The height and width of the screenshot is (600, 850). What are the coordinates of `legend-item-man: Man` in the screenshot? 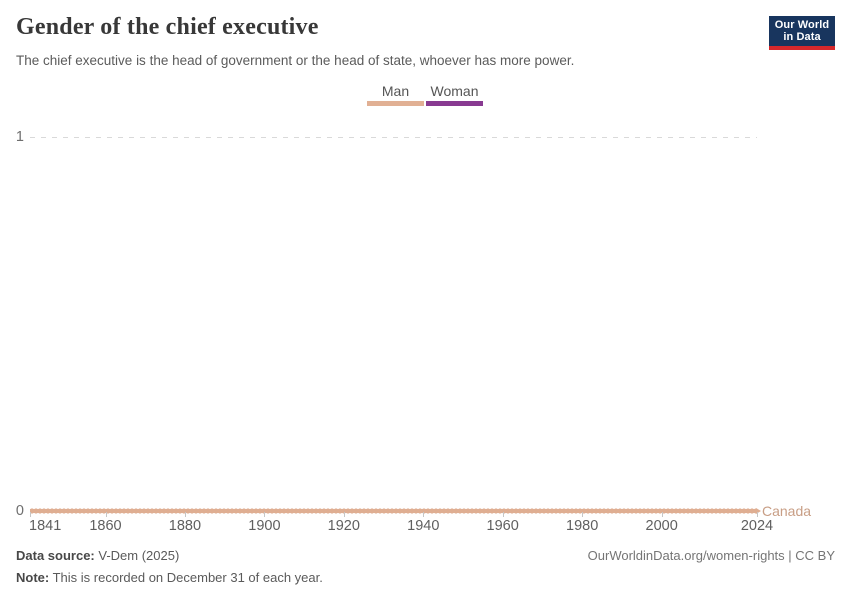 It's located at (395, 94).